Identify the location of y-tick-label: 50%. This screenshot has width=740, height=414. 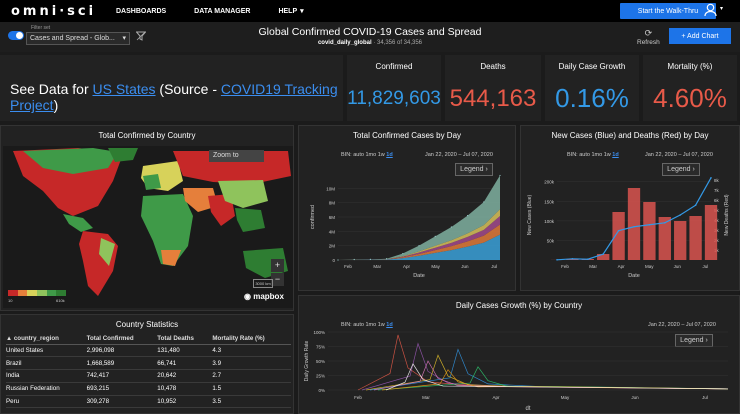
(320, 361).